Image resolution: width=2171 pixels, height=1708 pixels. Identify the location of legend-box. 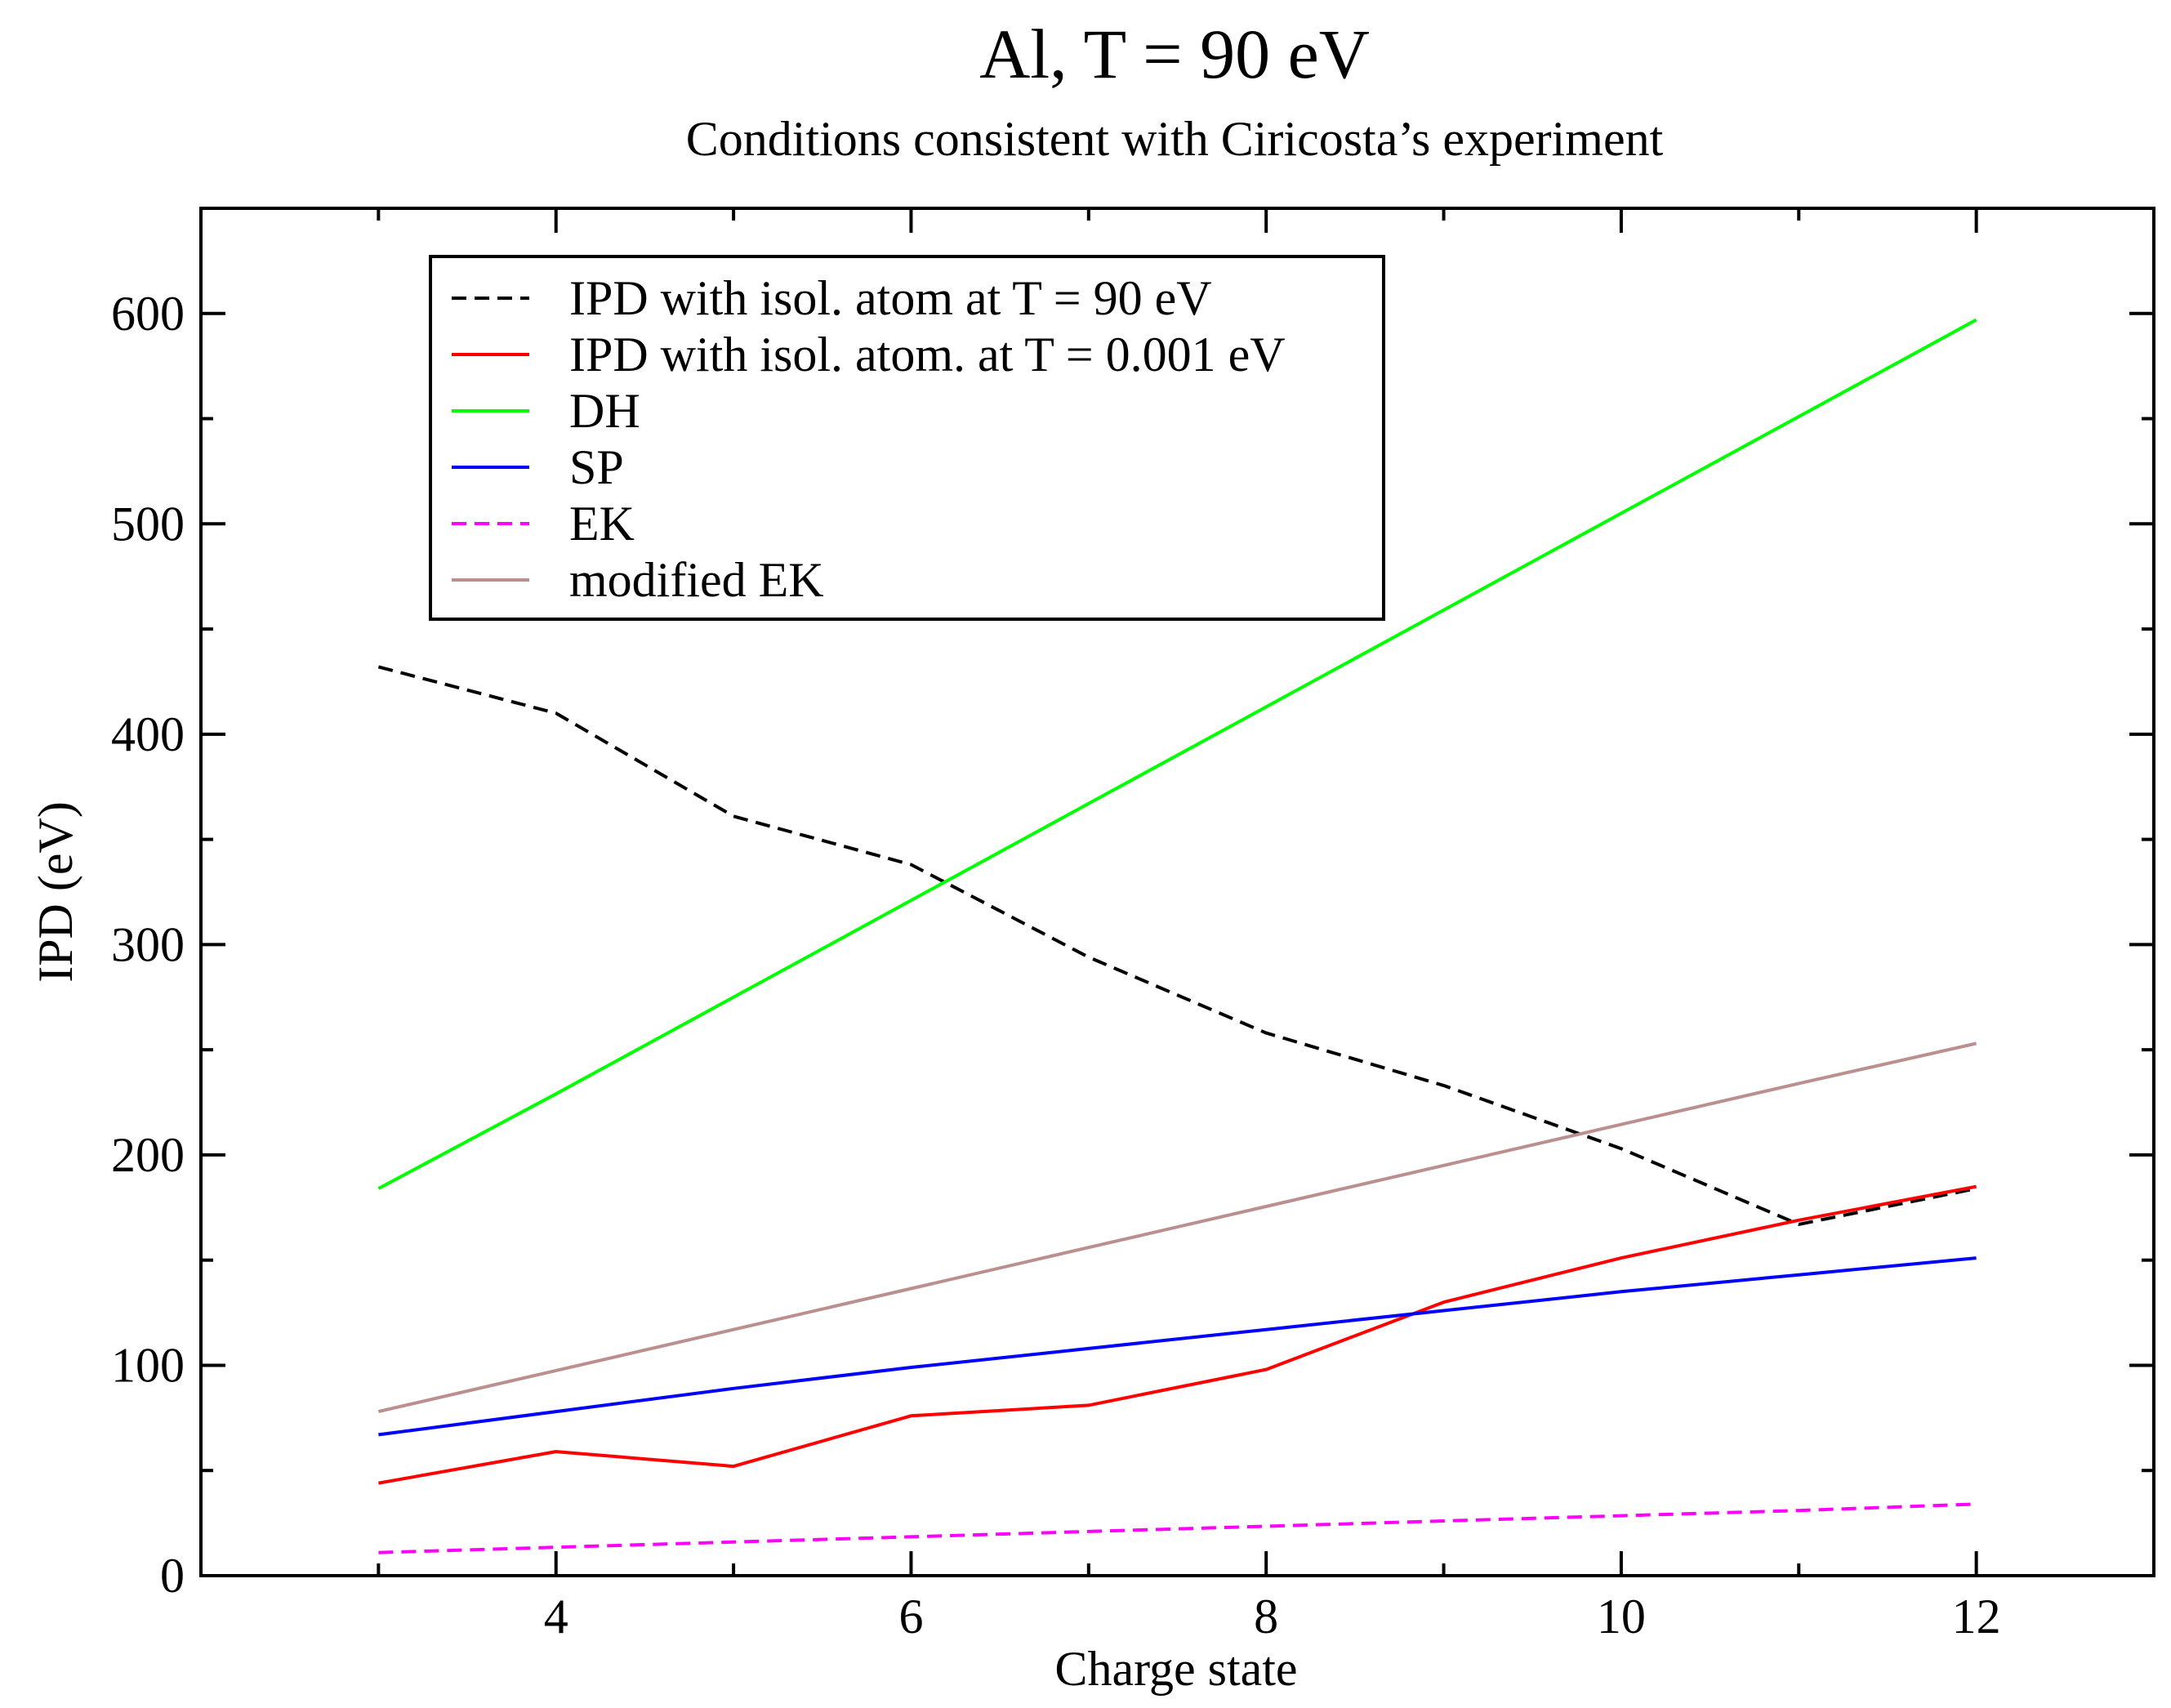
(907, 438).